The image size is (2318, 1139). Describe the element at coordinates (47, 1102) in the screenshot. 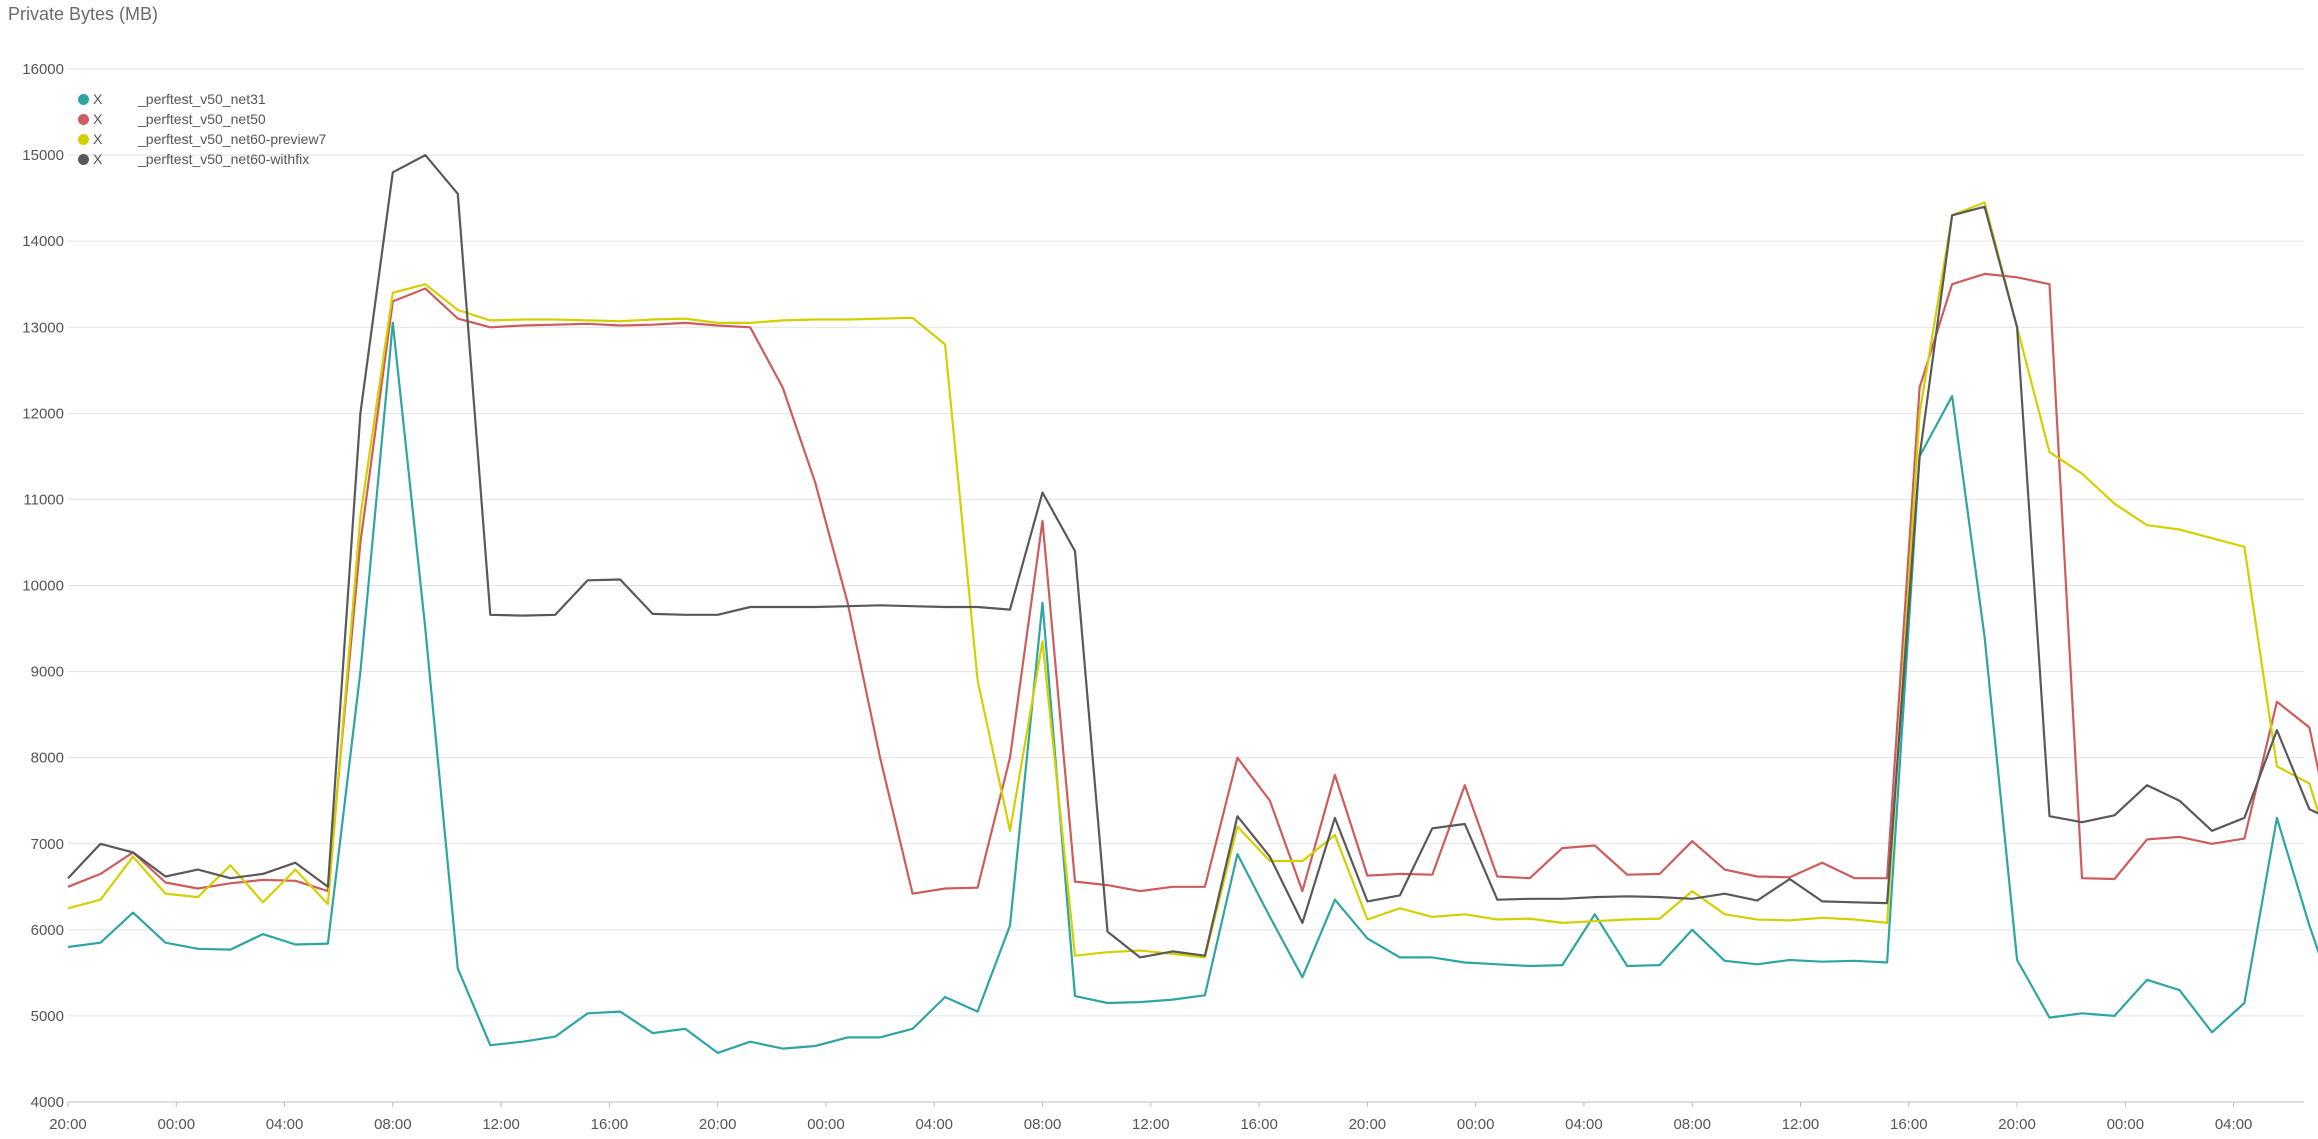

I see `y-tick-label: 4000` at that location.